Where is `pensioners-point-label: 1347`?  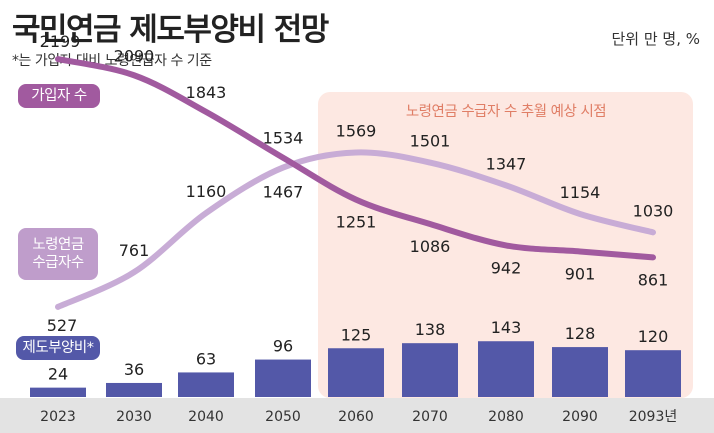 pensioners-point-label: 1347 is located at coordinates (506, 163).